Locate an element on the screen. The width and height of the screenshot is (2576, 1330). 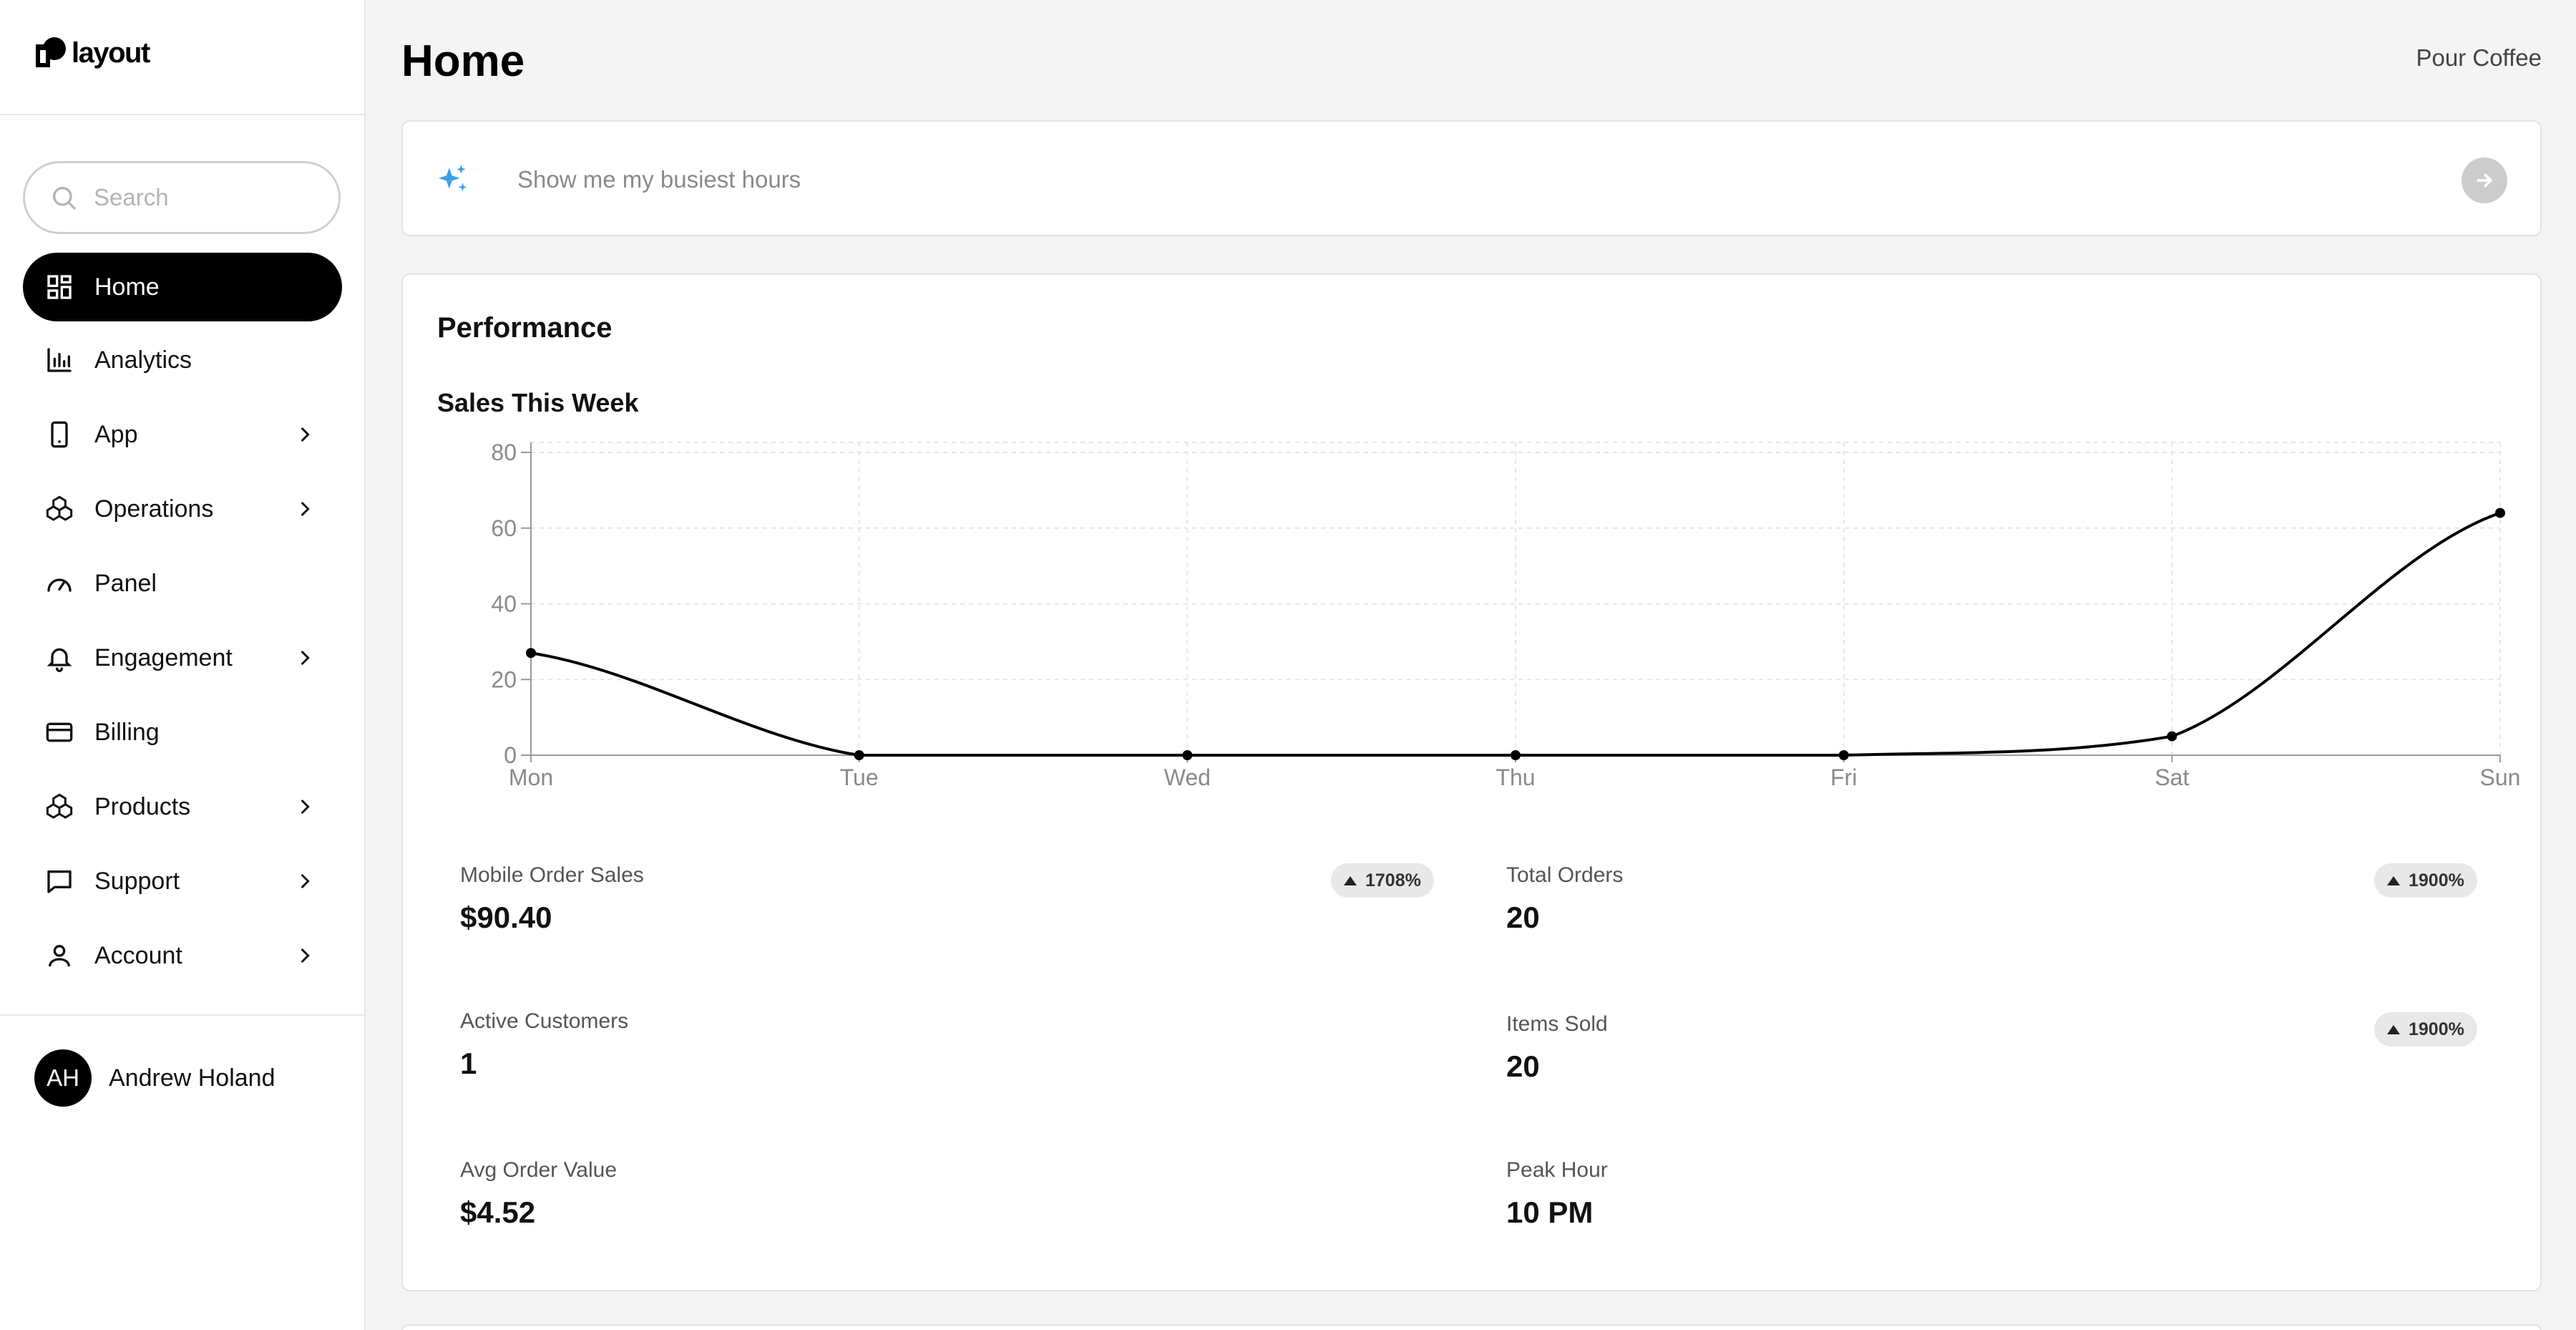
logo: layout is located at coordinates (91, 52).